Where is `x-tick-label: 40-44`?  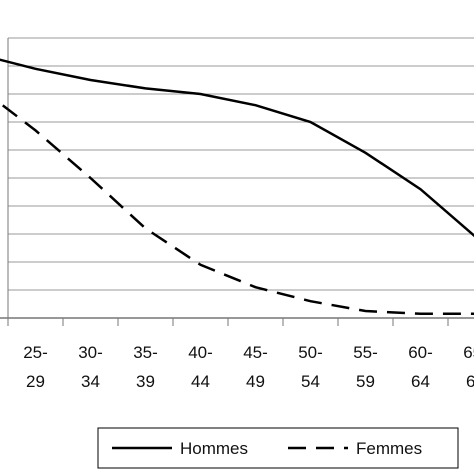 x-tick-label: 40-44 is located at coordinates (200, 367).